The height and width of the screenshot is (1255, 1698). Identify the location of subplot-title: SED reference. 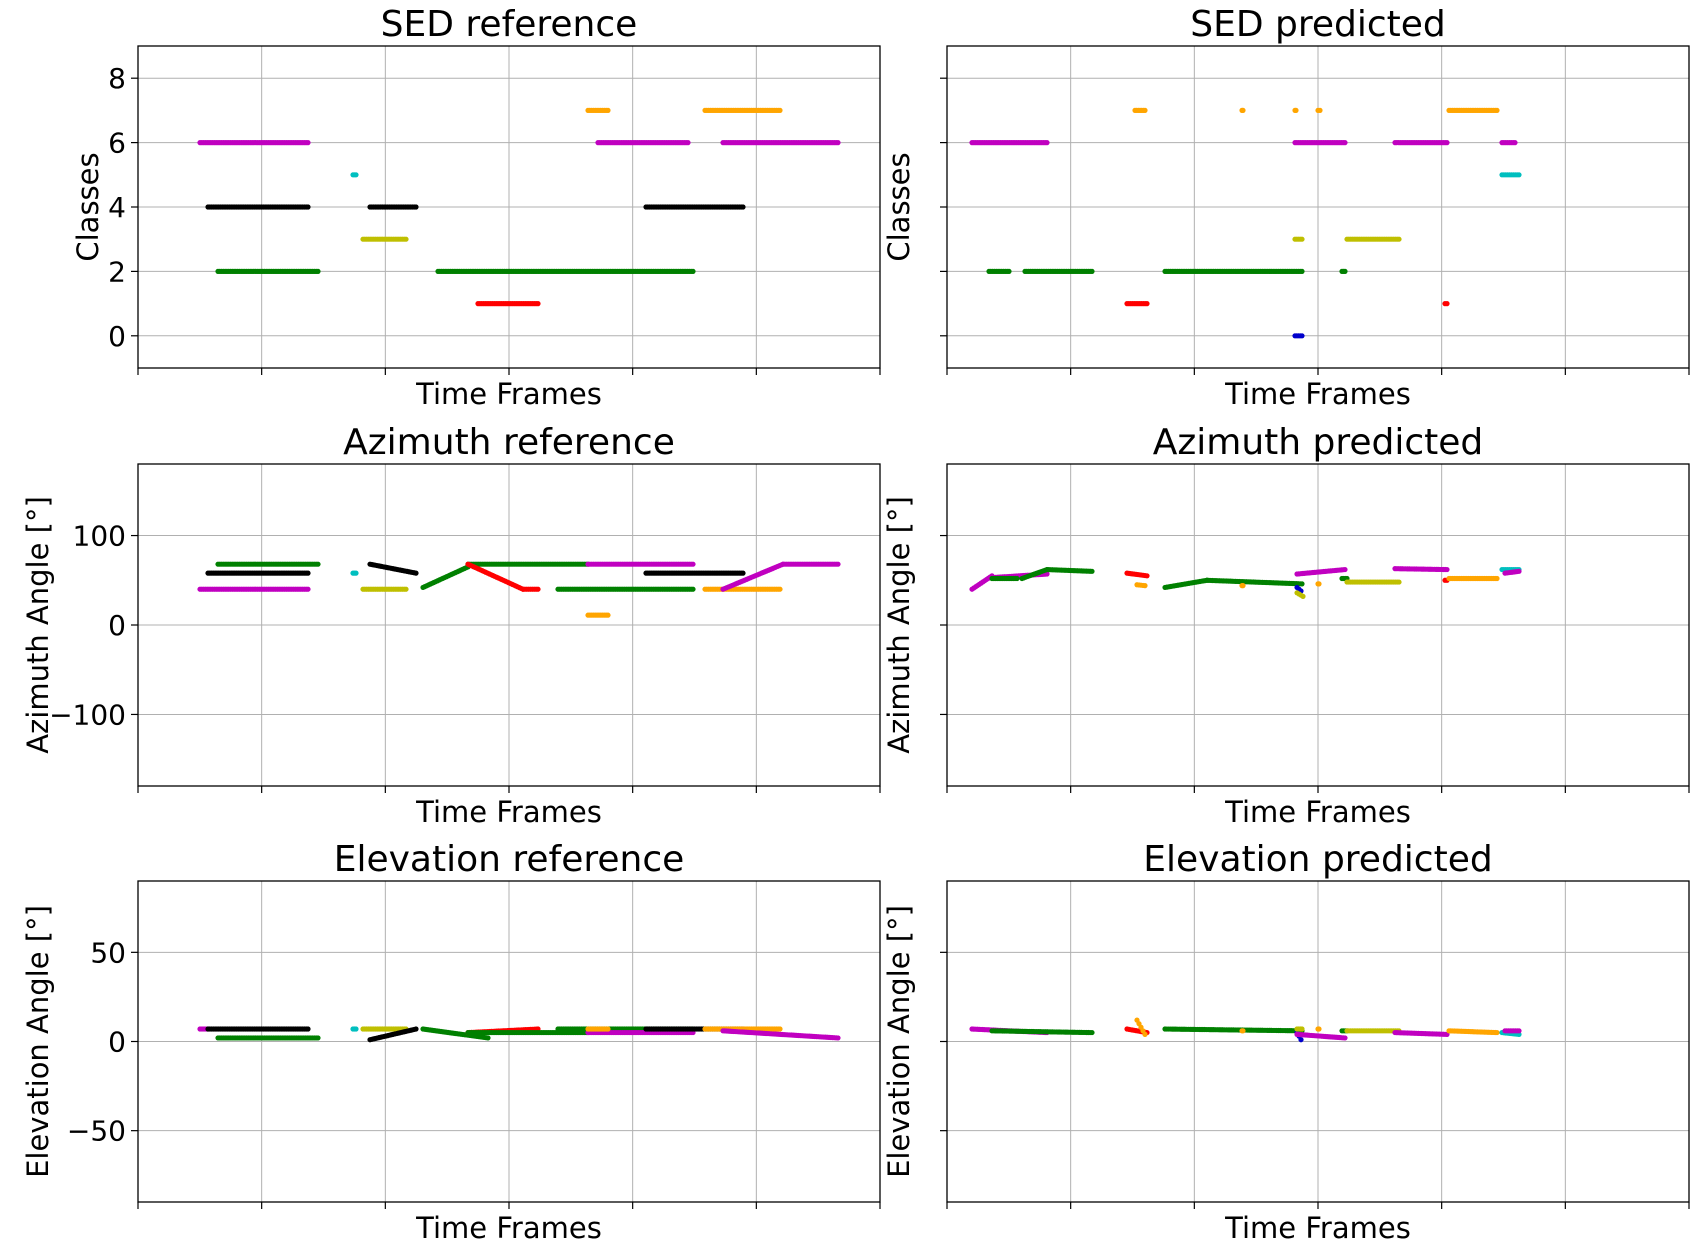
(509, 24).